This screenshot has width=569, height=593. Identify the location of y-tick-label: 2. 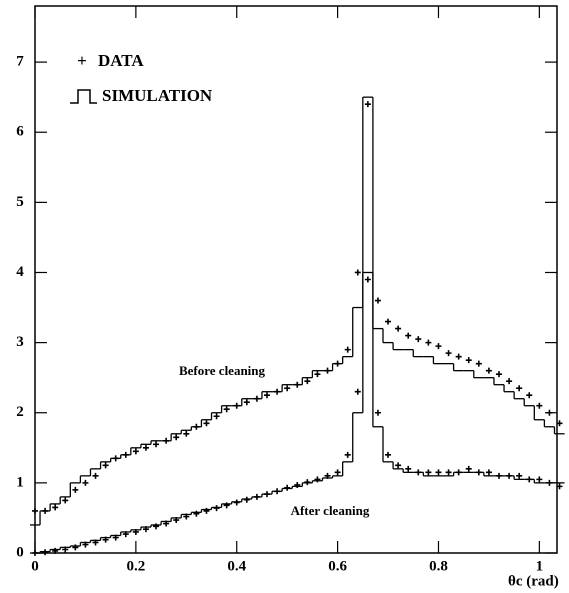
(20, 412).